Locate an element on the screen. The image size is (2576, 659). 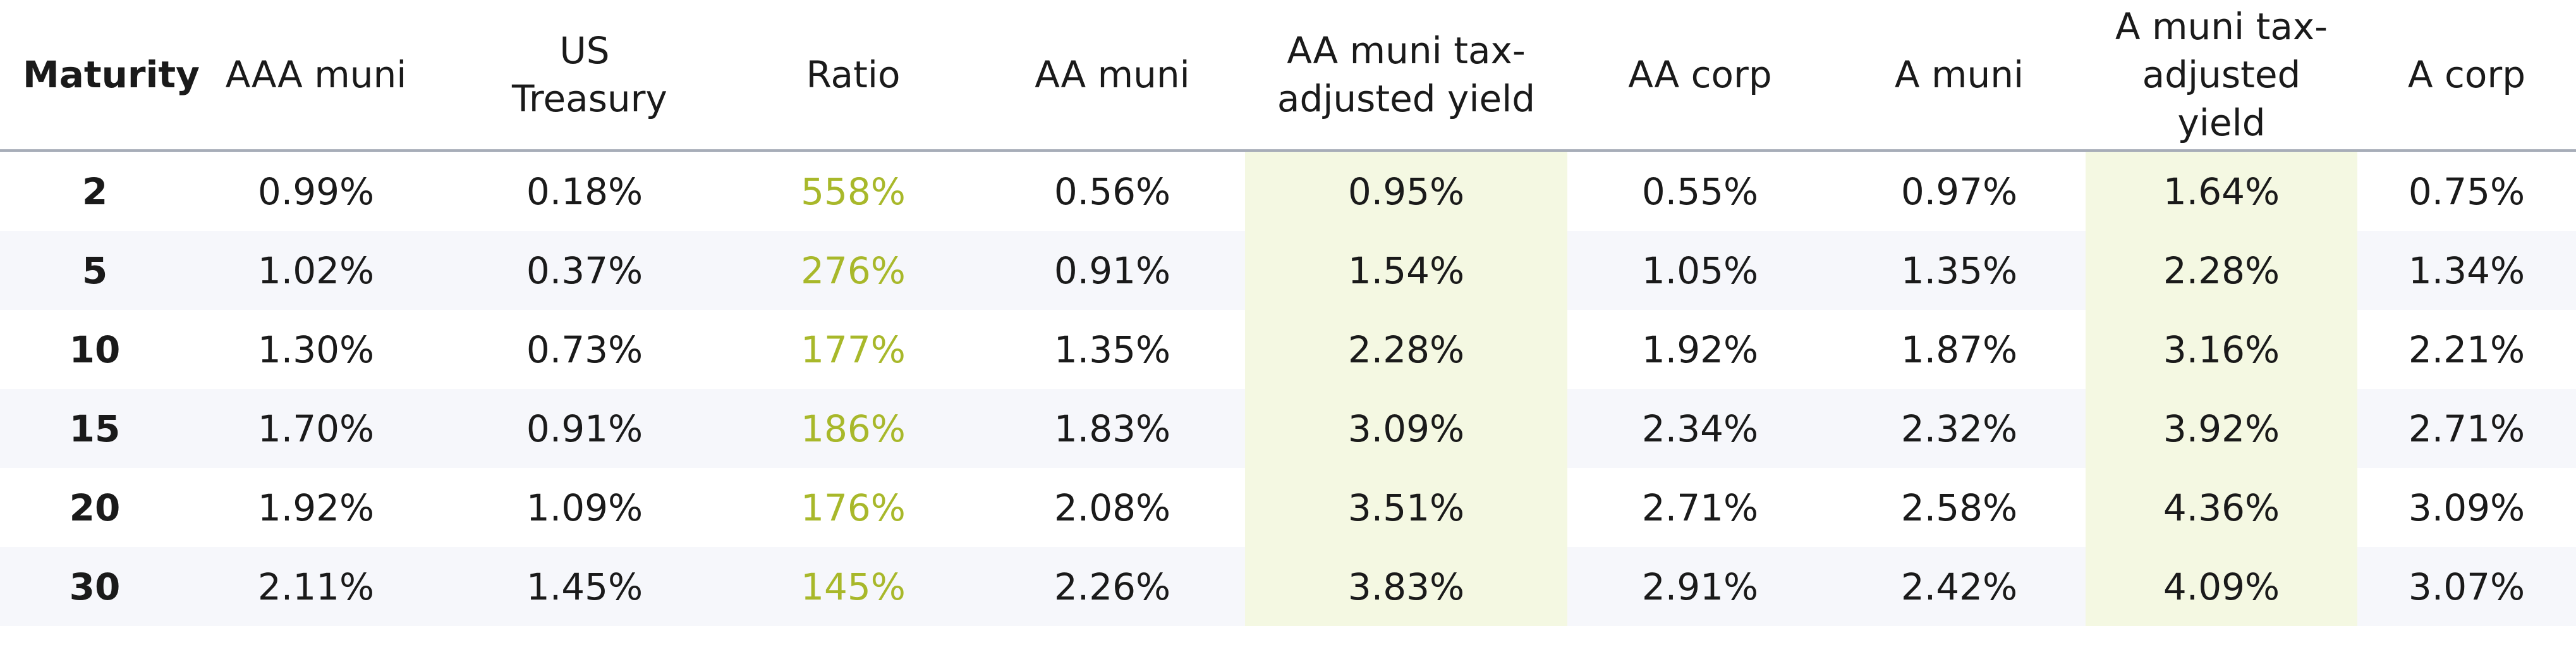
aa-muni-tax-adjusted-cell: 2.28% is located at coordinates (1406, 349).